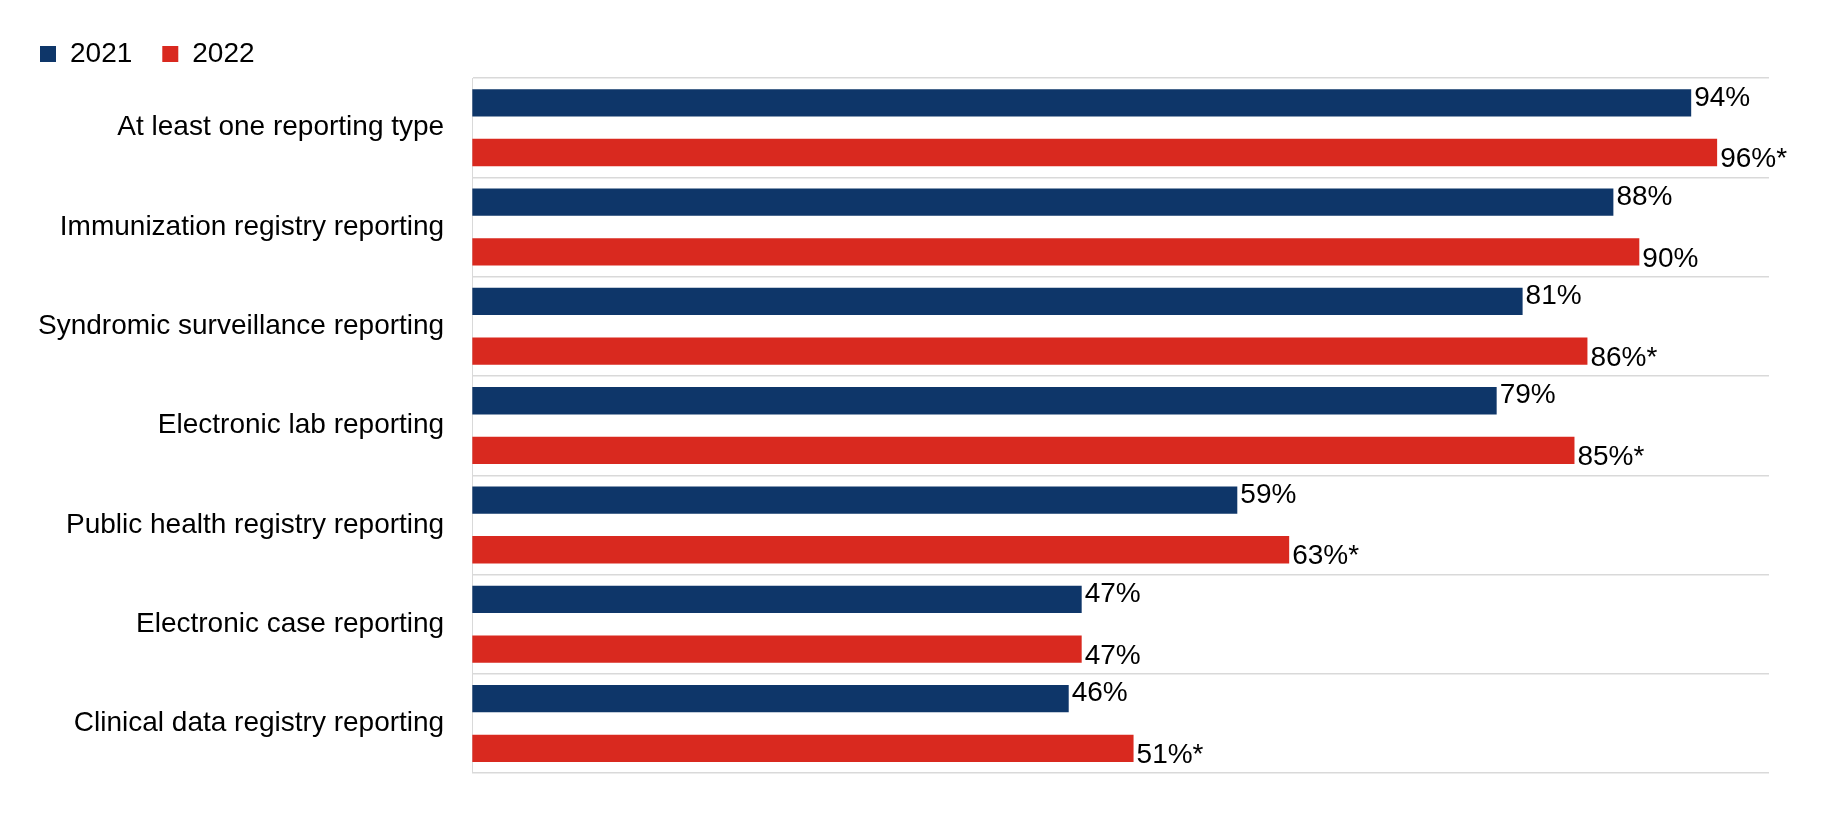  I want to click on legend-label: 2022, so click(223, 52).